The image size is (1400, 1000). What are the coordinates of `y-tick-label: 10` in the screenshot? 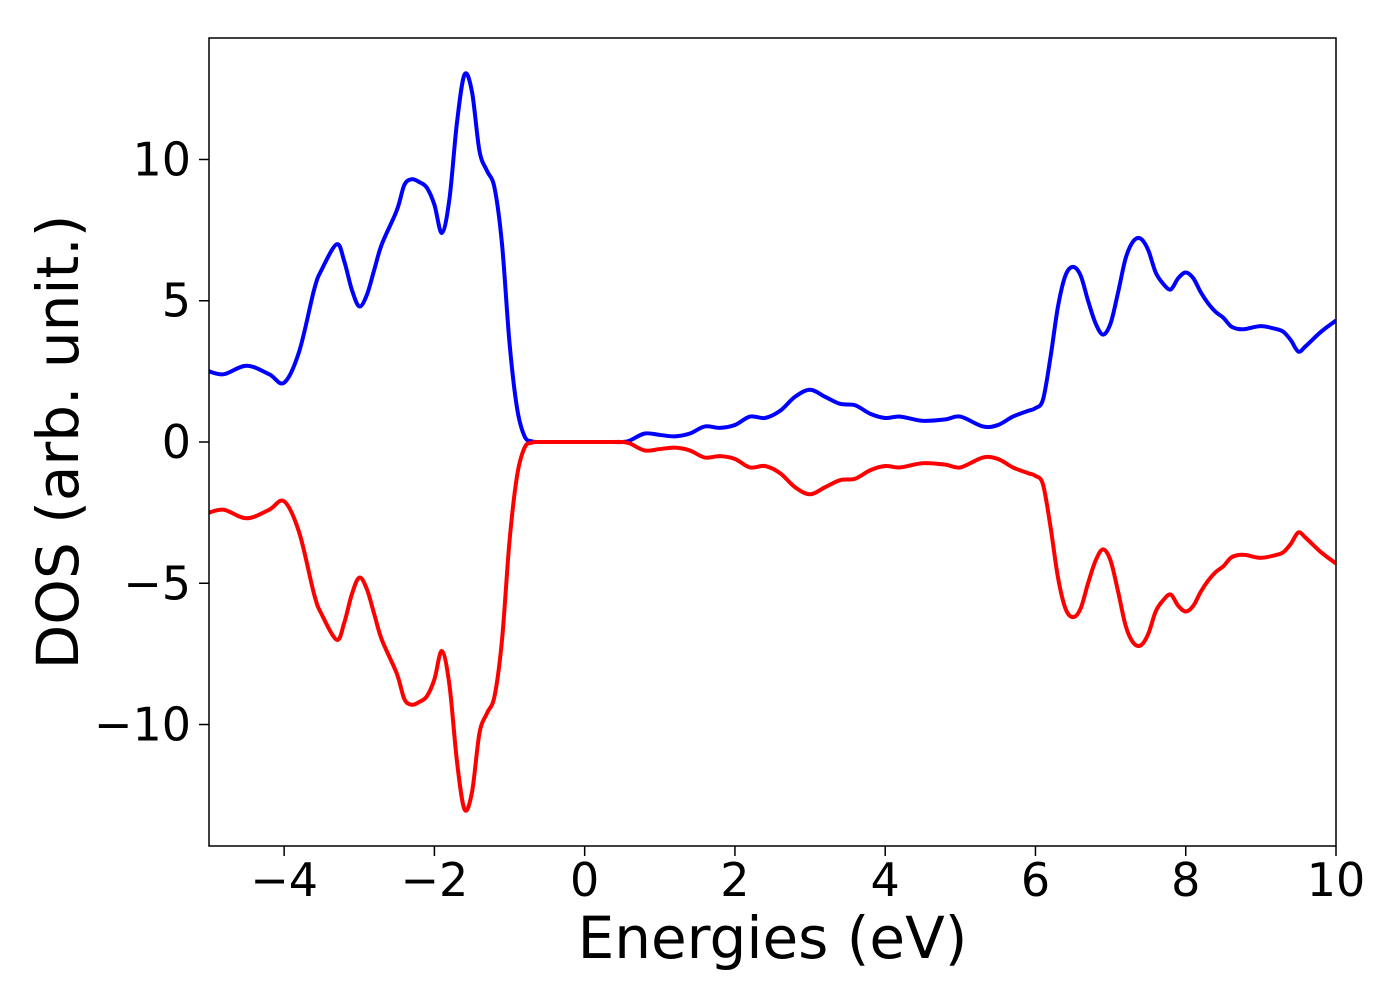 It's located at (161, 159).